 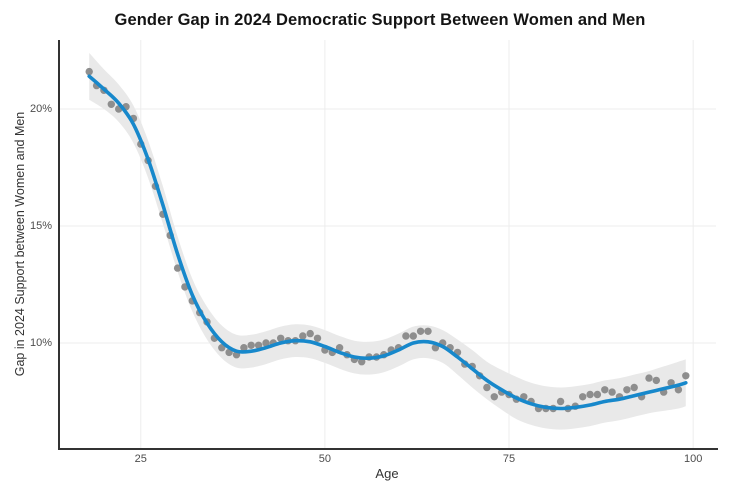 I want to click on x-axis-title: Age, so click(x=387, y=473).